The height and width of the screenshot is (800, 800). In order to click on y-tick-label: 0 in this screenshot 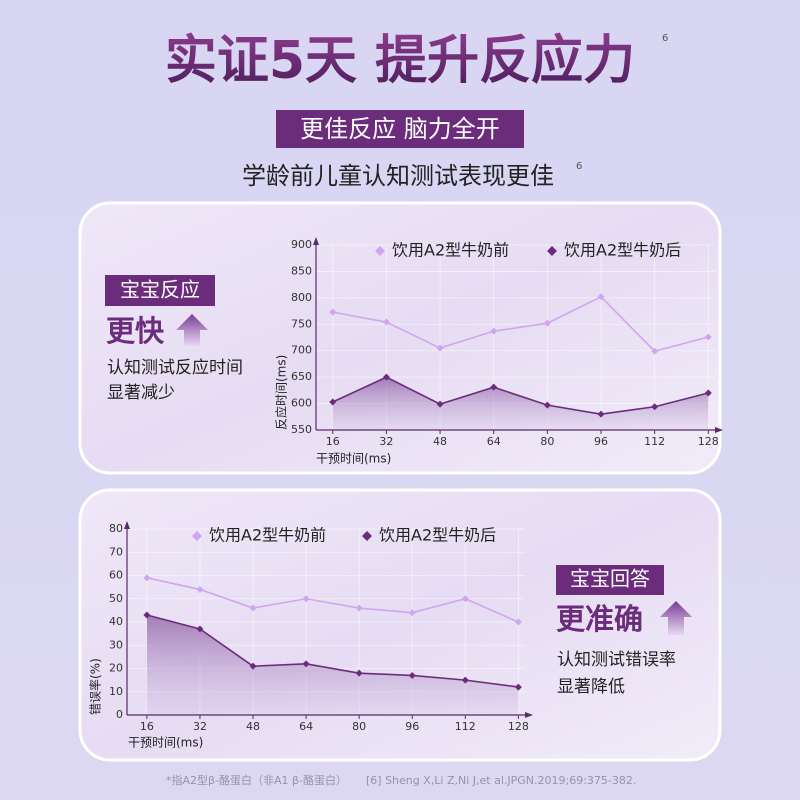, I will do `click(119, 714)`.